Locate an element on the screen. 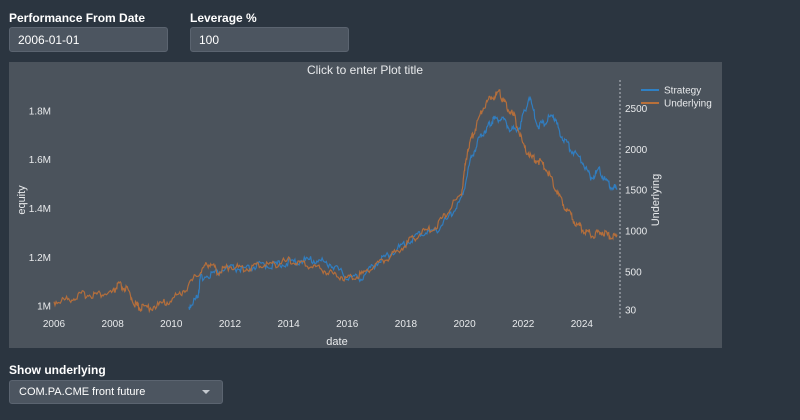 This screenshot has width=800, height=420. x-tick-label: 2018 is located at coordinates (406, 324).